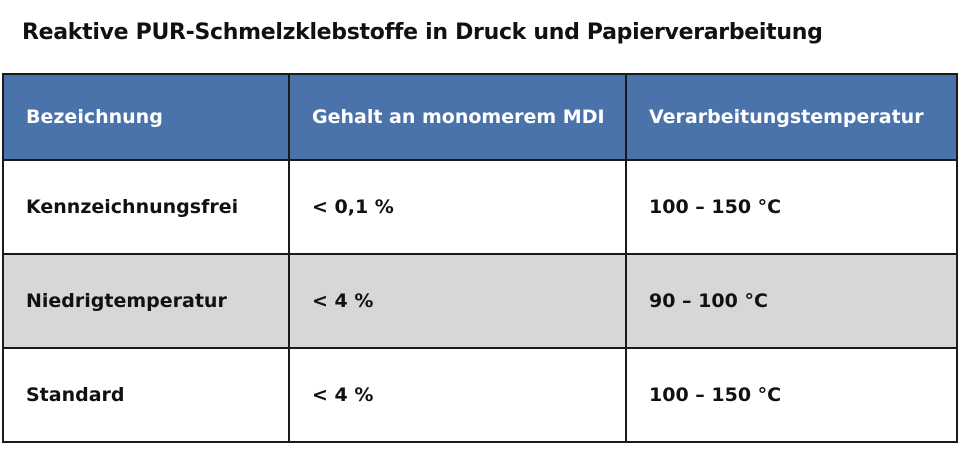  What do you see at coordinates (791, 117) in the screenshot?
I see `column-header-temperatur: Verarbeitungstemperatur` at bounding box center [791, 117].